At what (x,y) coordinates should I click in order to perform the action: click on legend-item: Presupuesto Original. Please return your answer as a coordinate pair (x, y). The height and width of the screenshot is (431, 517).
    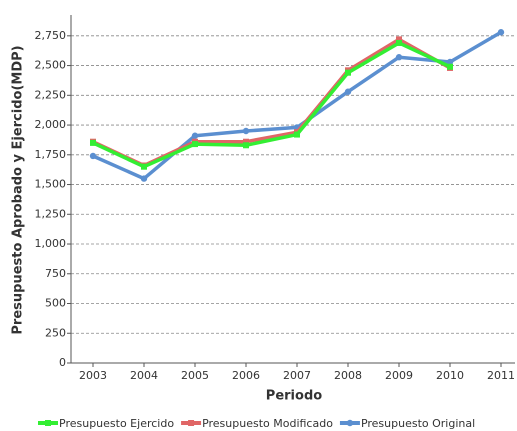
    Looking at the image, I should click on (407, 423).